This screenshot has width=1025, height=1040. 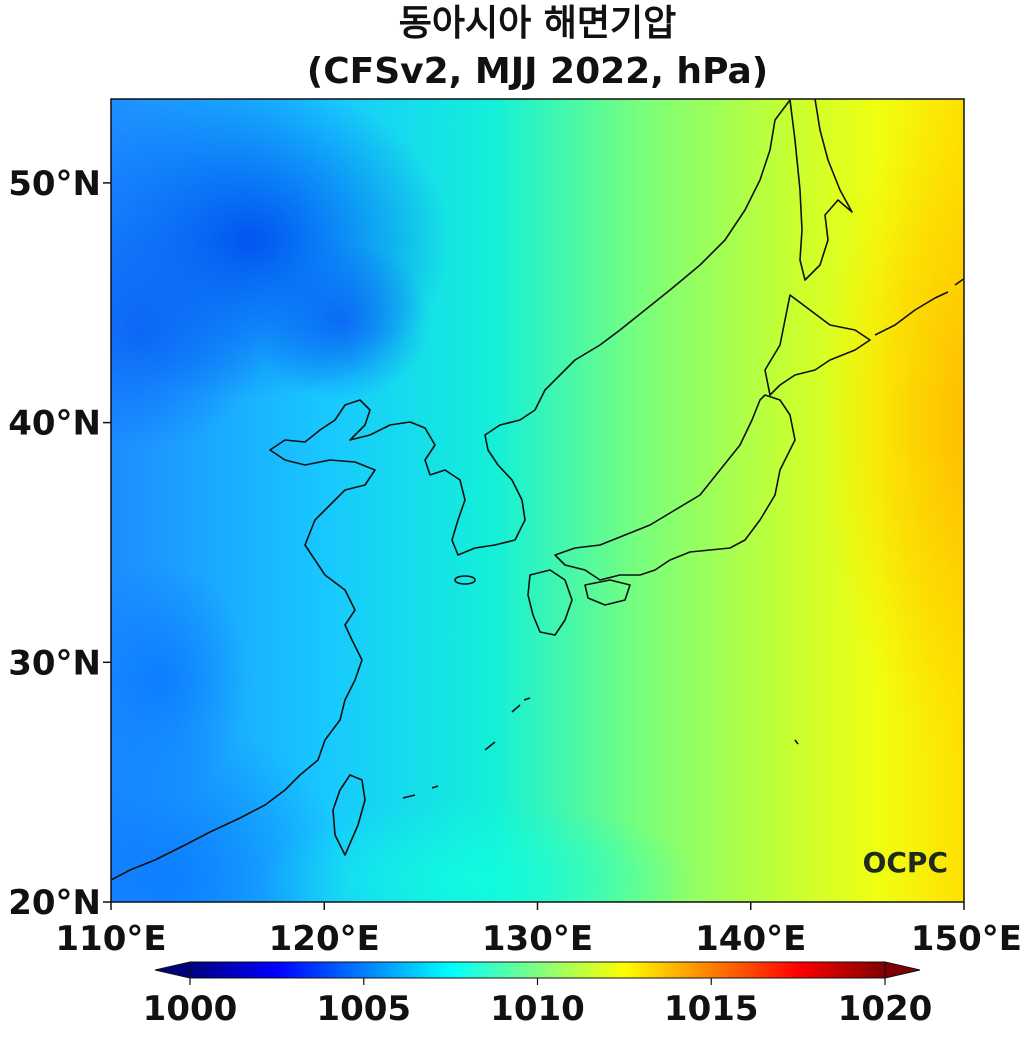 What do you see at coordinates (675, 487) in the screenshot?
I see `honshu-coastline` at bounding box center [675, 487].